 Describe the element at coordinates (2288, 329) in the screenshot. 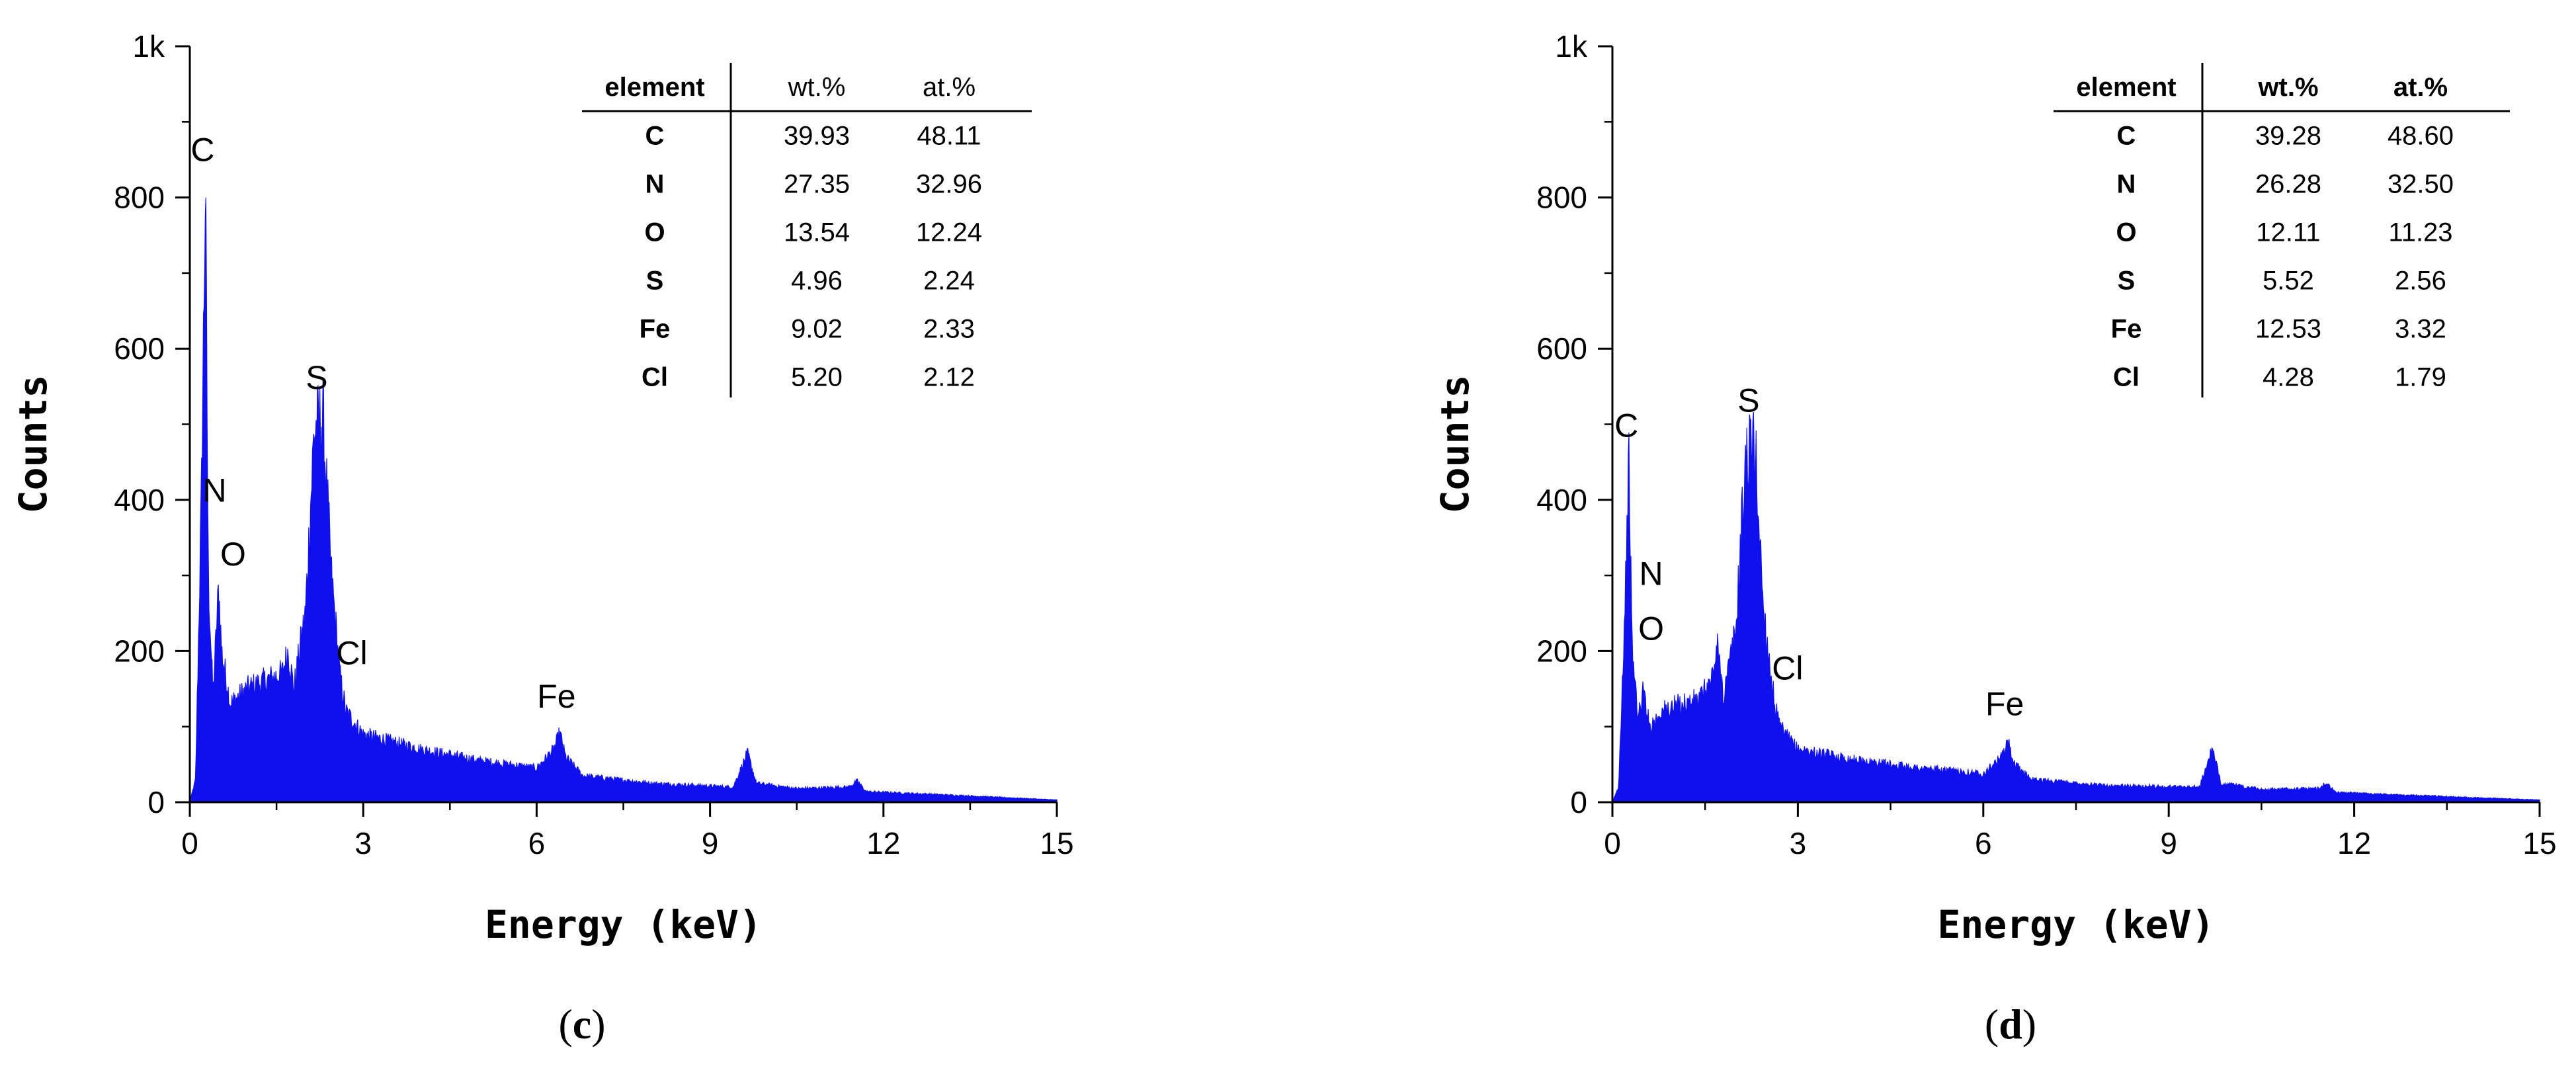

I see `table-value-cell: 12.53` at that location.